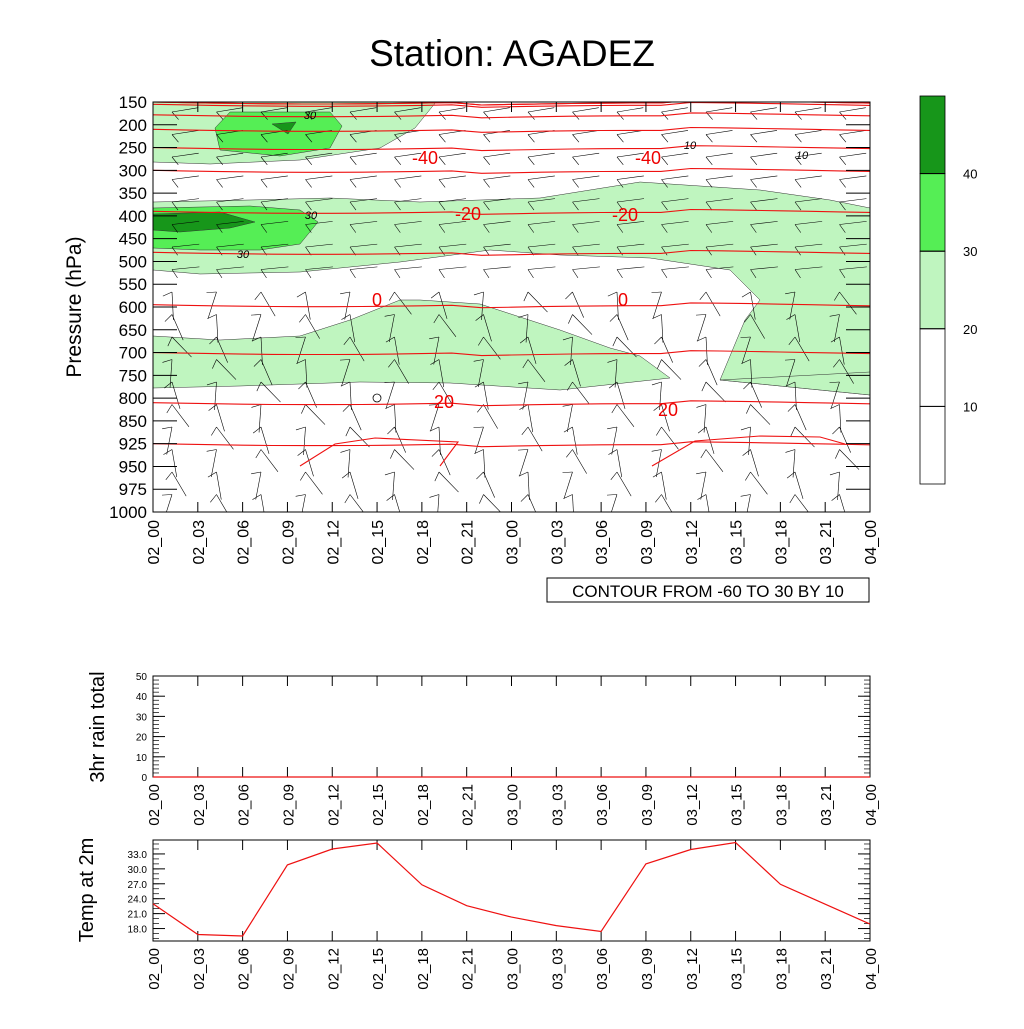 This screenshot has height=1029, width=1024. I want to click on temp-time-tick-label: 03_09, so click(647, 969).